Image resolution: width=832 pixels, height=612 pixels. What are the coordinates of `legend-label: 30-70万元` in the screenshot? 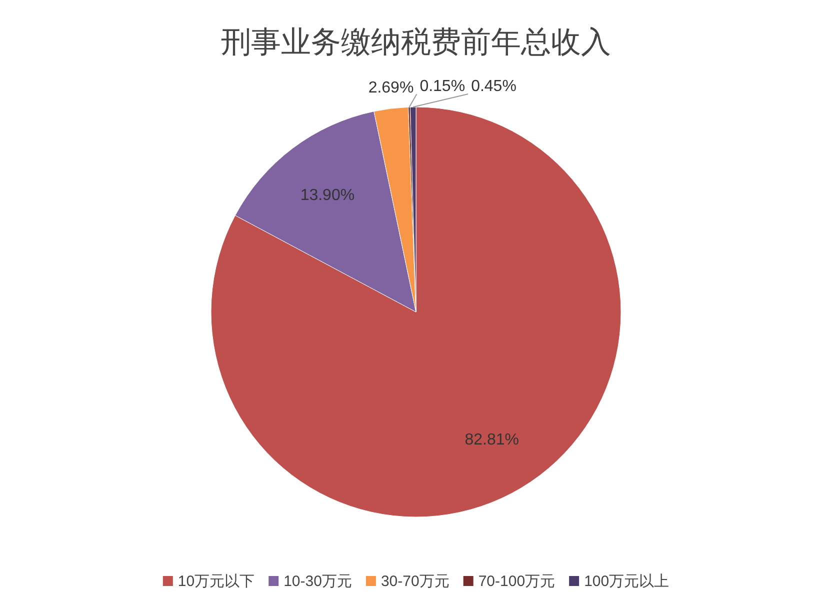 It's located at (415, 581).